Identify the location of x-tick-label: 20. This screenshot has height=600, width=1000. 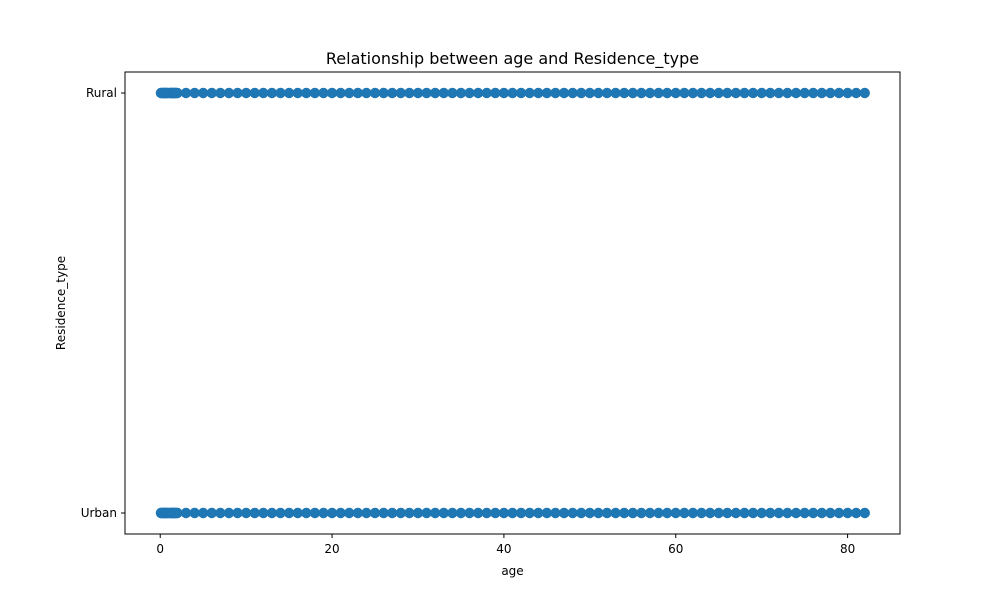
(331, 549).